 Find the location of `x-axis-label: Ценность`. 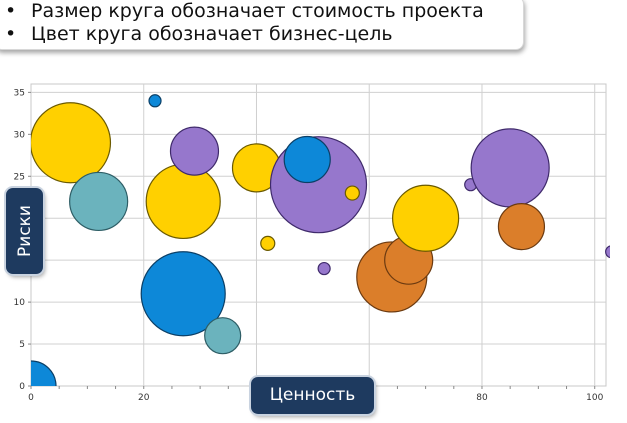

x-axis-label: Ценность is located at coordinates (312, 395).